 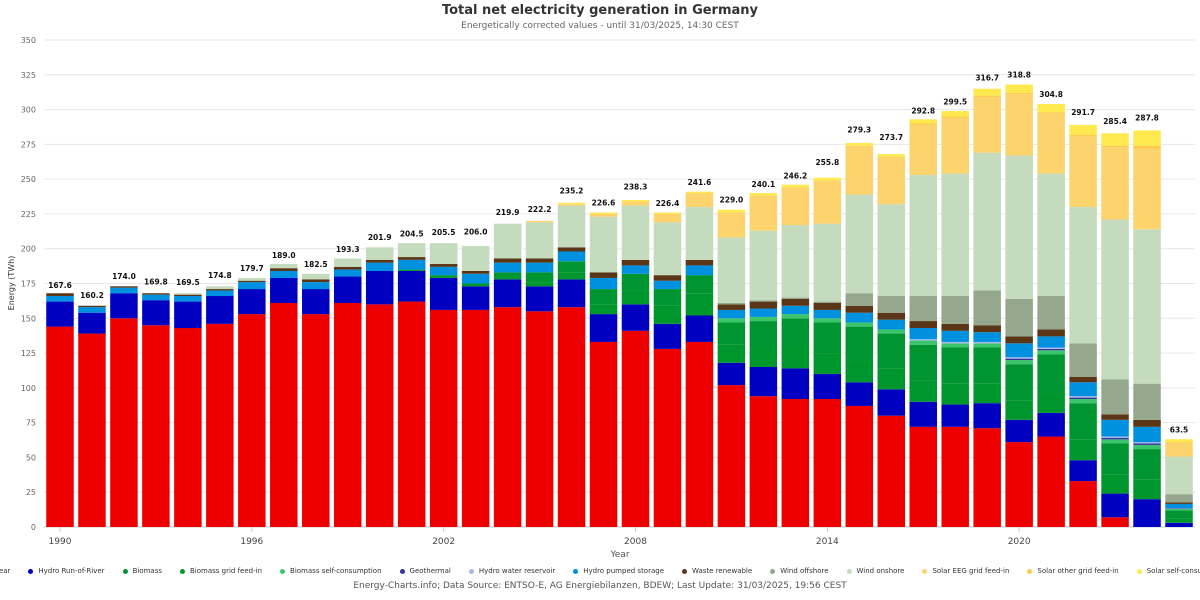 I want to click on legend-item: Biomass self-consumption, so click(x=331, y=571).